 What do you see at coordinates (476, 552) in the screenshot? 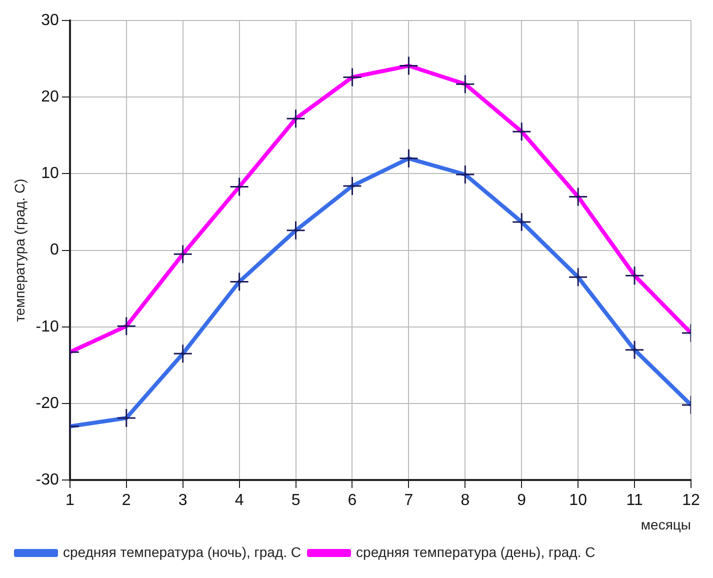
I see `legend-label: средняя температура (день), град. С` at bounding box center [476, 552].